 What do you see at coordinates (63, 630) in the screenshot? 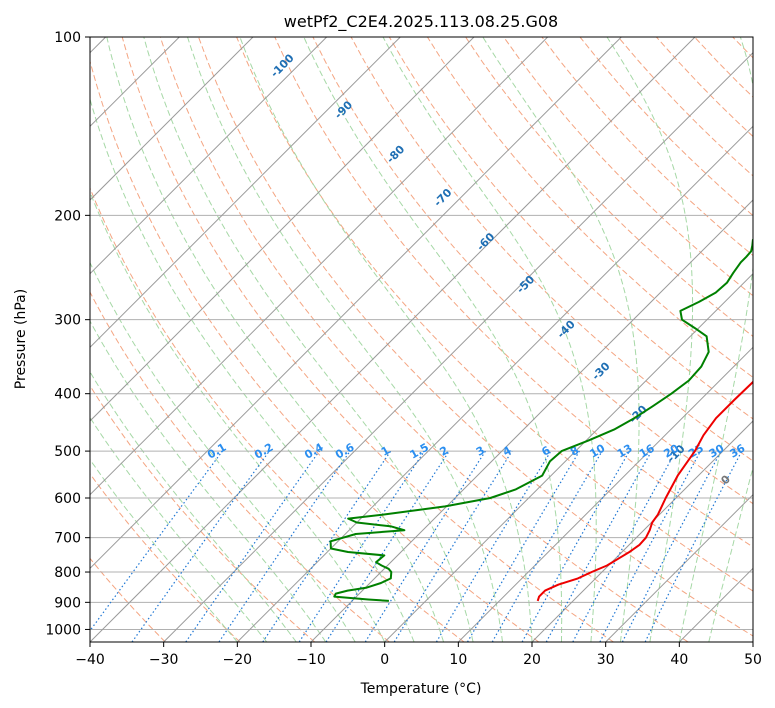
I see `y-tick-label: 1000` at bounding box center [63, 630].